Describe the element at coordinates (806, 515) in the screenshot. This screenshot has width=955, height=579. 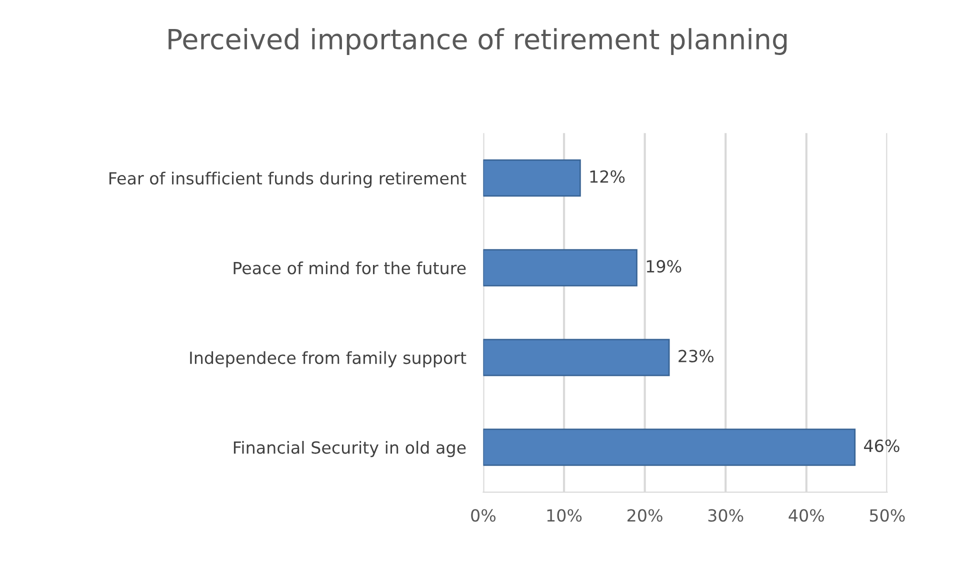
I see `x-tick-label: 40%` at that location.